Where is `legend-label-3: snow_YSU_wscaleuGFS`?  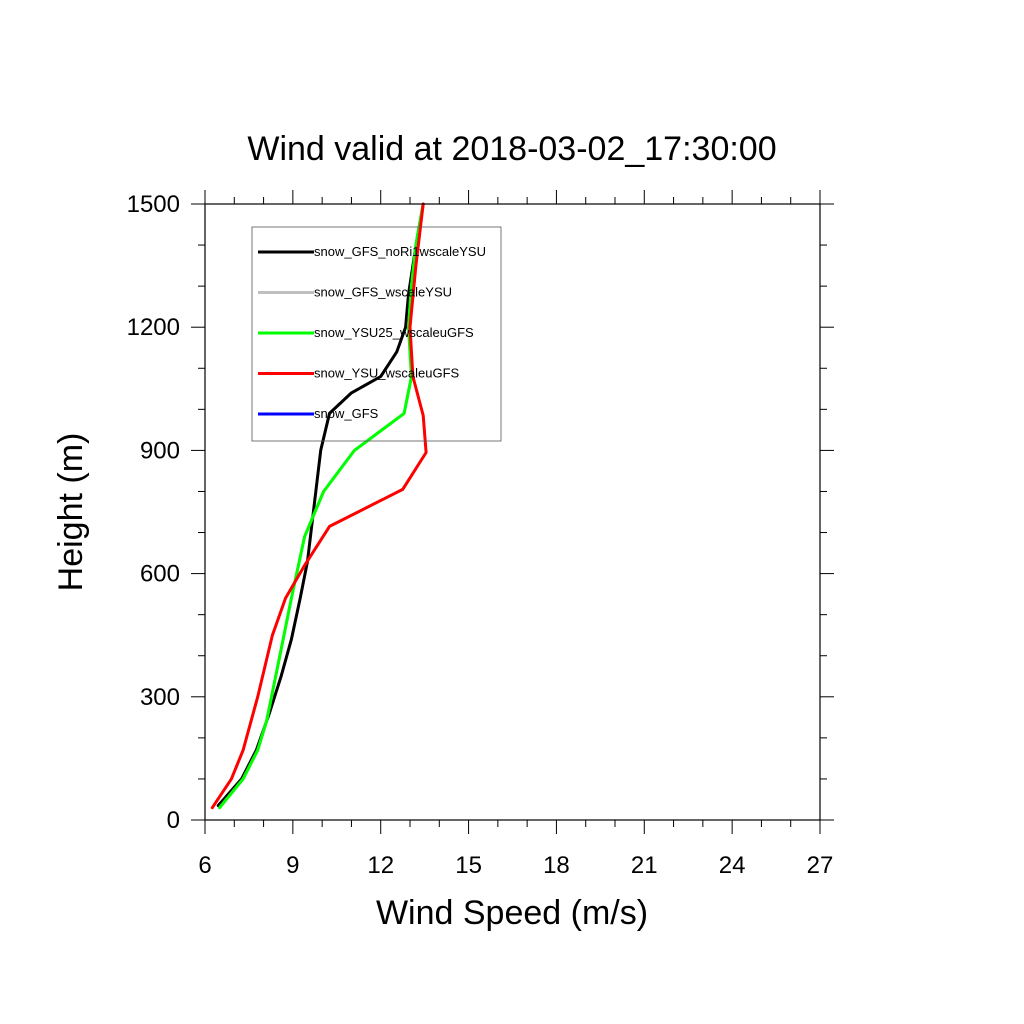
legend-label-3: snow_YSU_wscaleuGFS is located at coordinates (387, 373).